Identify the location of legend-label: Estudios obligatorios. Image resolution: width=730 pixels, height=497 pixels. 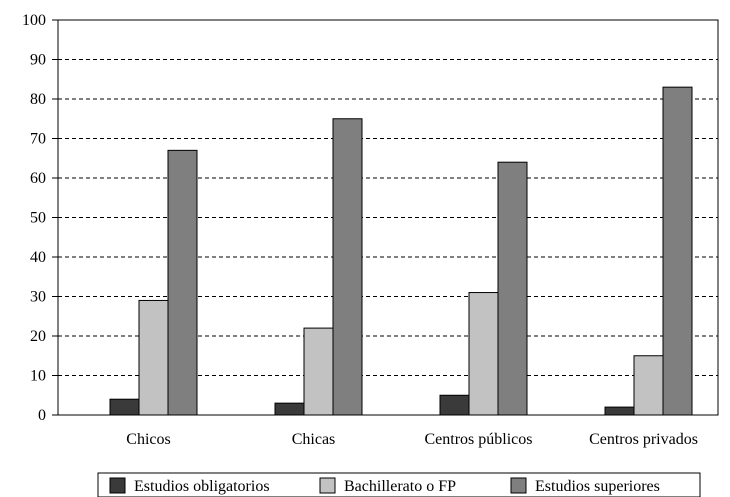
(202, 486).